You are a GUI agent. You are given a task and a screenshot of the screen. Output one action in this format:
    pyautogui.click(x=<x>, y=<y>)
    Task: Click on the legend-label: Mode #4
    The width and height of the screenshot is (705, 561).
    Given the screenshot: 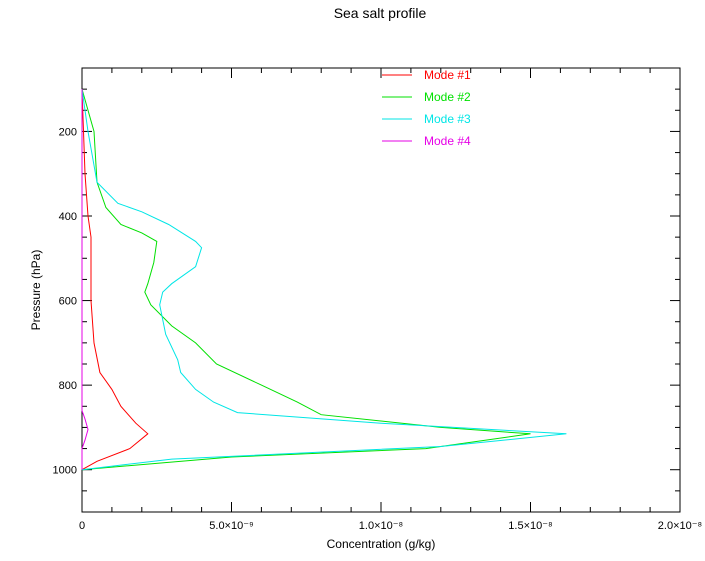 What is the action you would take?
    pyautogui.click(x=447, y=141)
    